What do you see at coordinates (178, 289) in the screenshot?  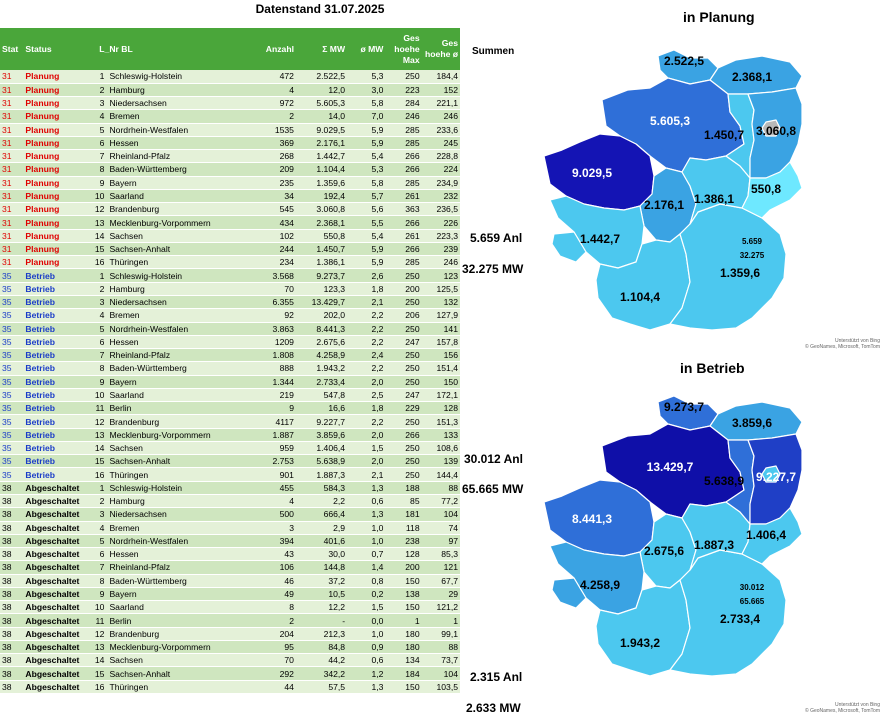 I see `cell-bundesland: Hamburg` at bounding box center [178, 289].